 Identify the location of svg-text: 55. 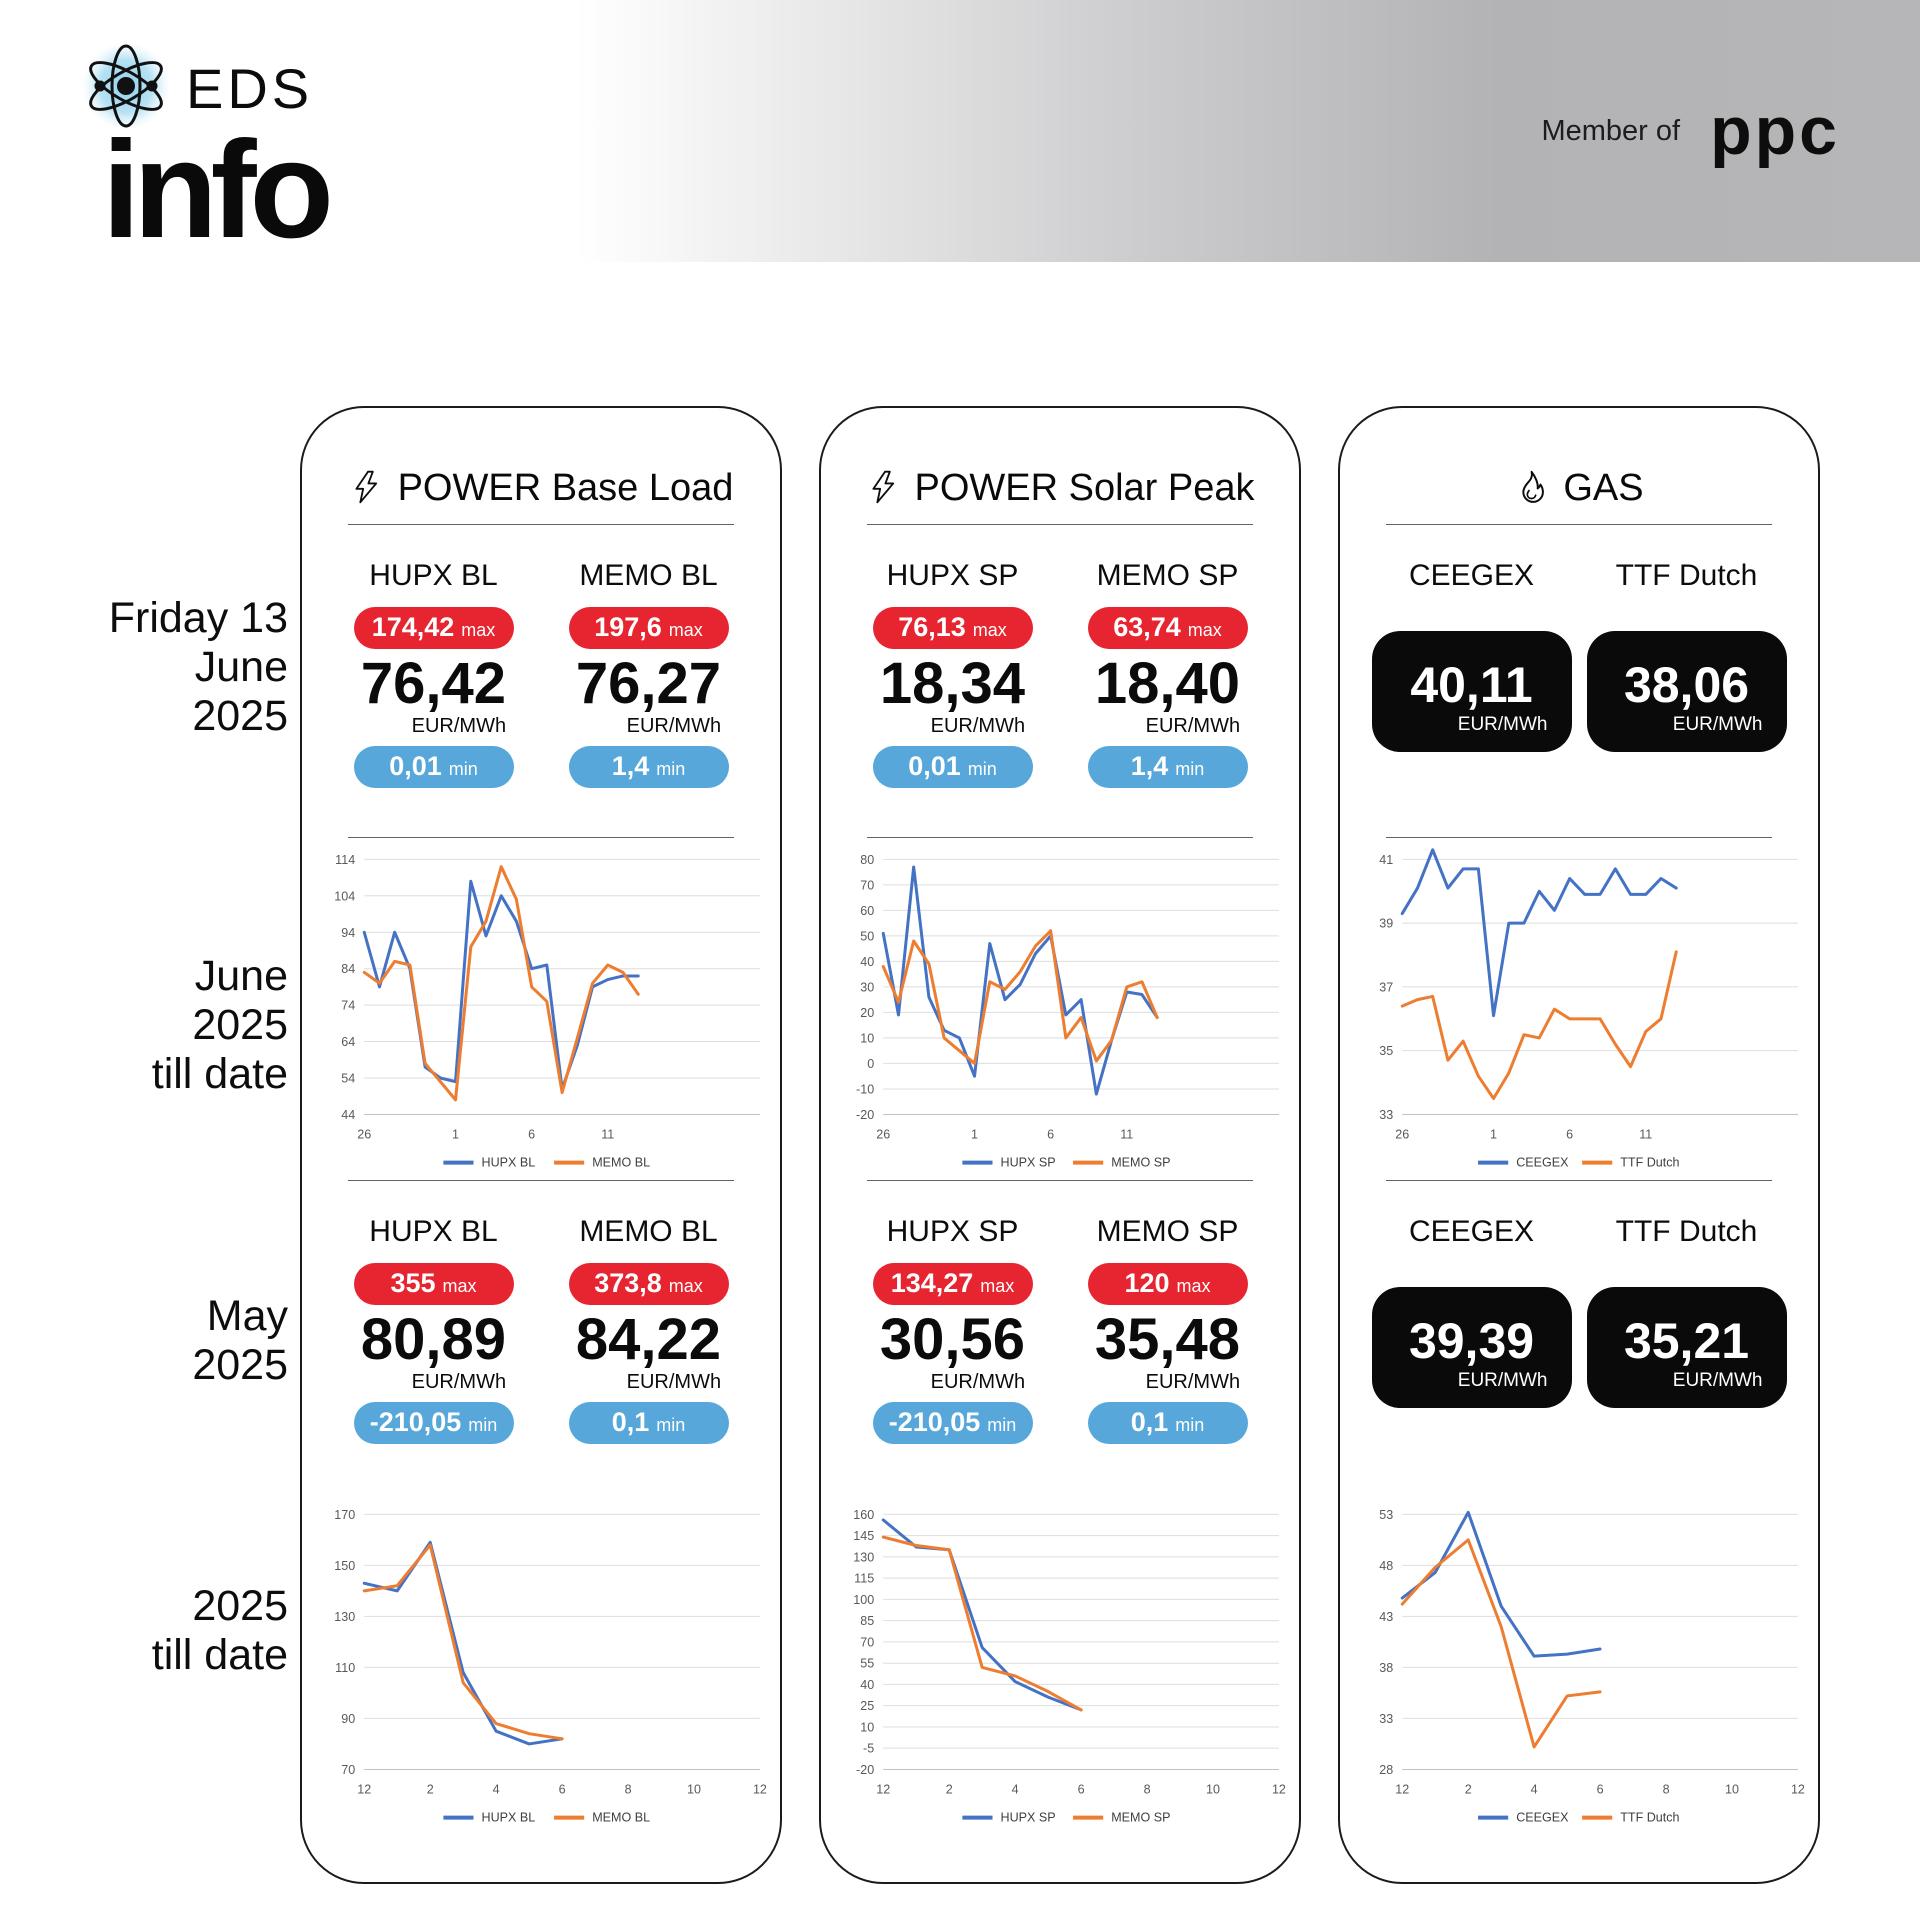
(867, 1664).